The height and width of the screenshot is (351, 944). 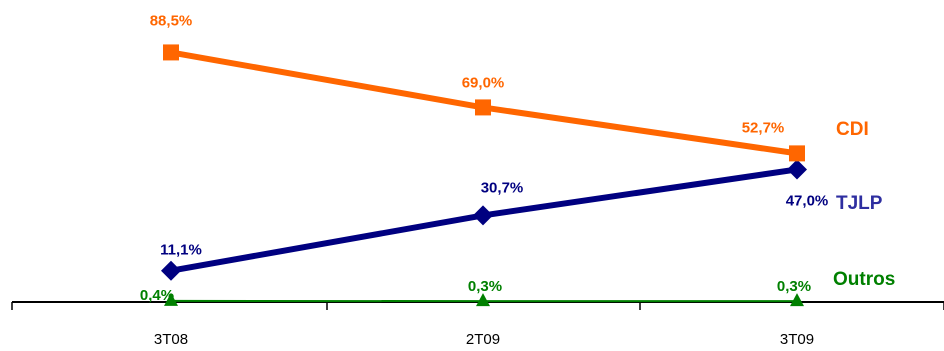 I want to click on data-label-outros: 0,4%, so click(x=157, y=295).